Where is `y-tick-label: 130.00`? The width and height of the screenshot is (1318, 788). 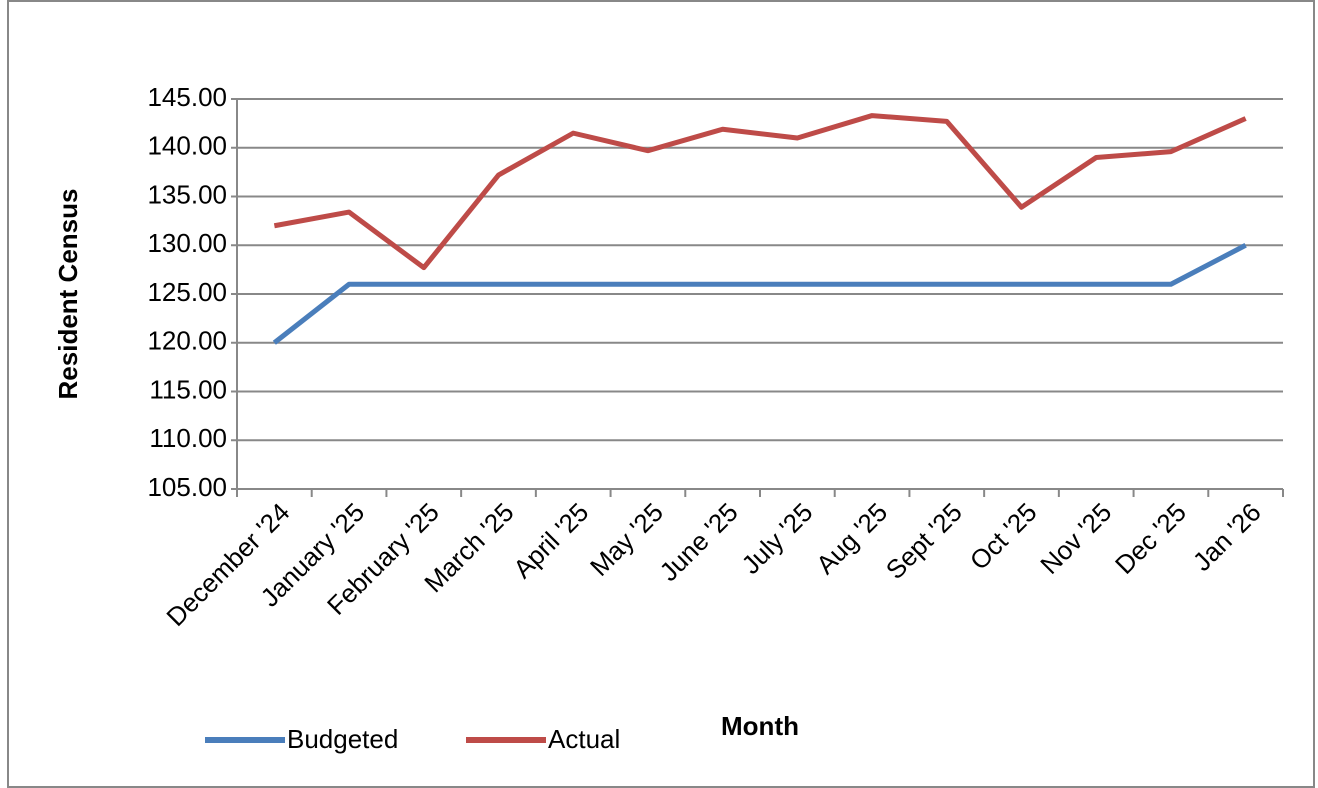
y-tick-label: 130.00 is located at coordinates (187, 243).